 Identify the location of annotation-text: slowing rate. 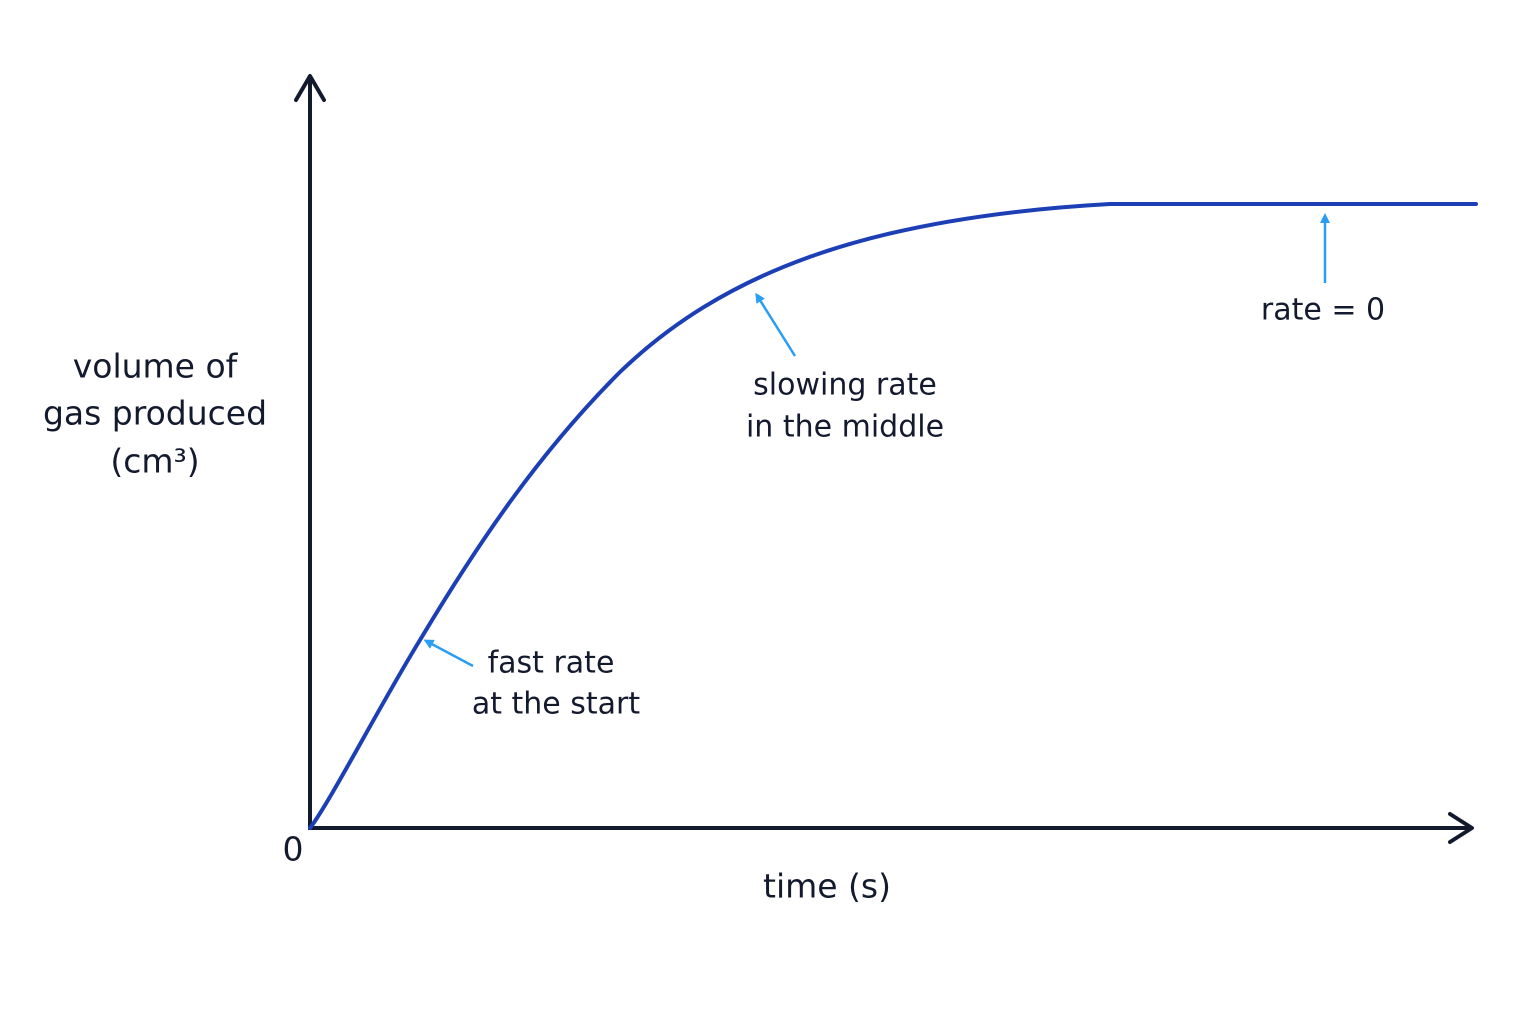
(845, 385).